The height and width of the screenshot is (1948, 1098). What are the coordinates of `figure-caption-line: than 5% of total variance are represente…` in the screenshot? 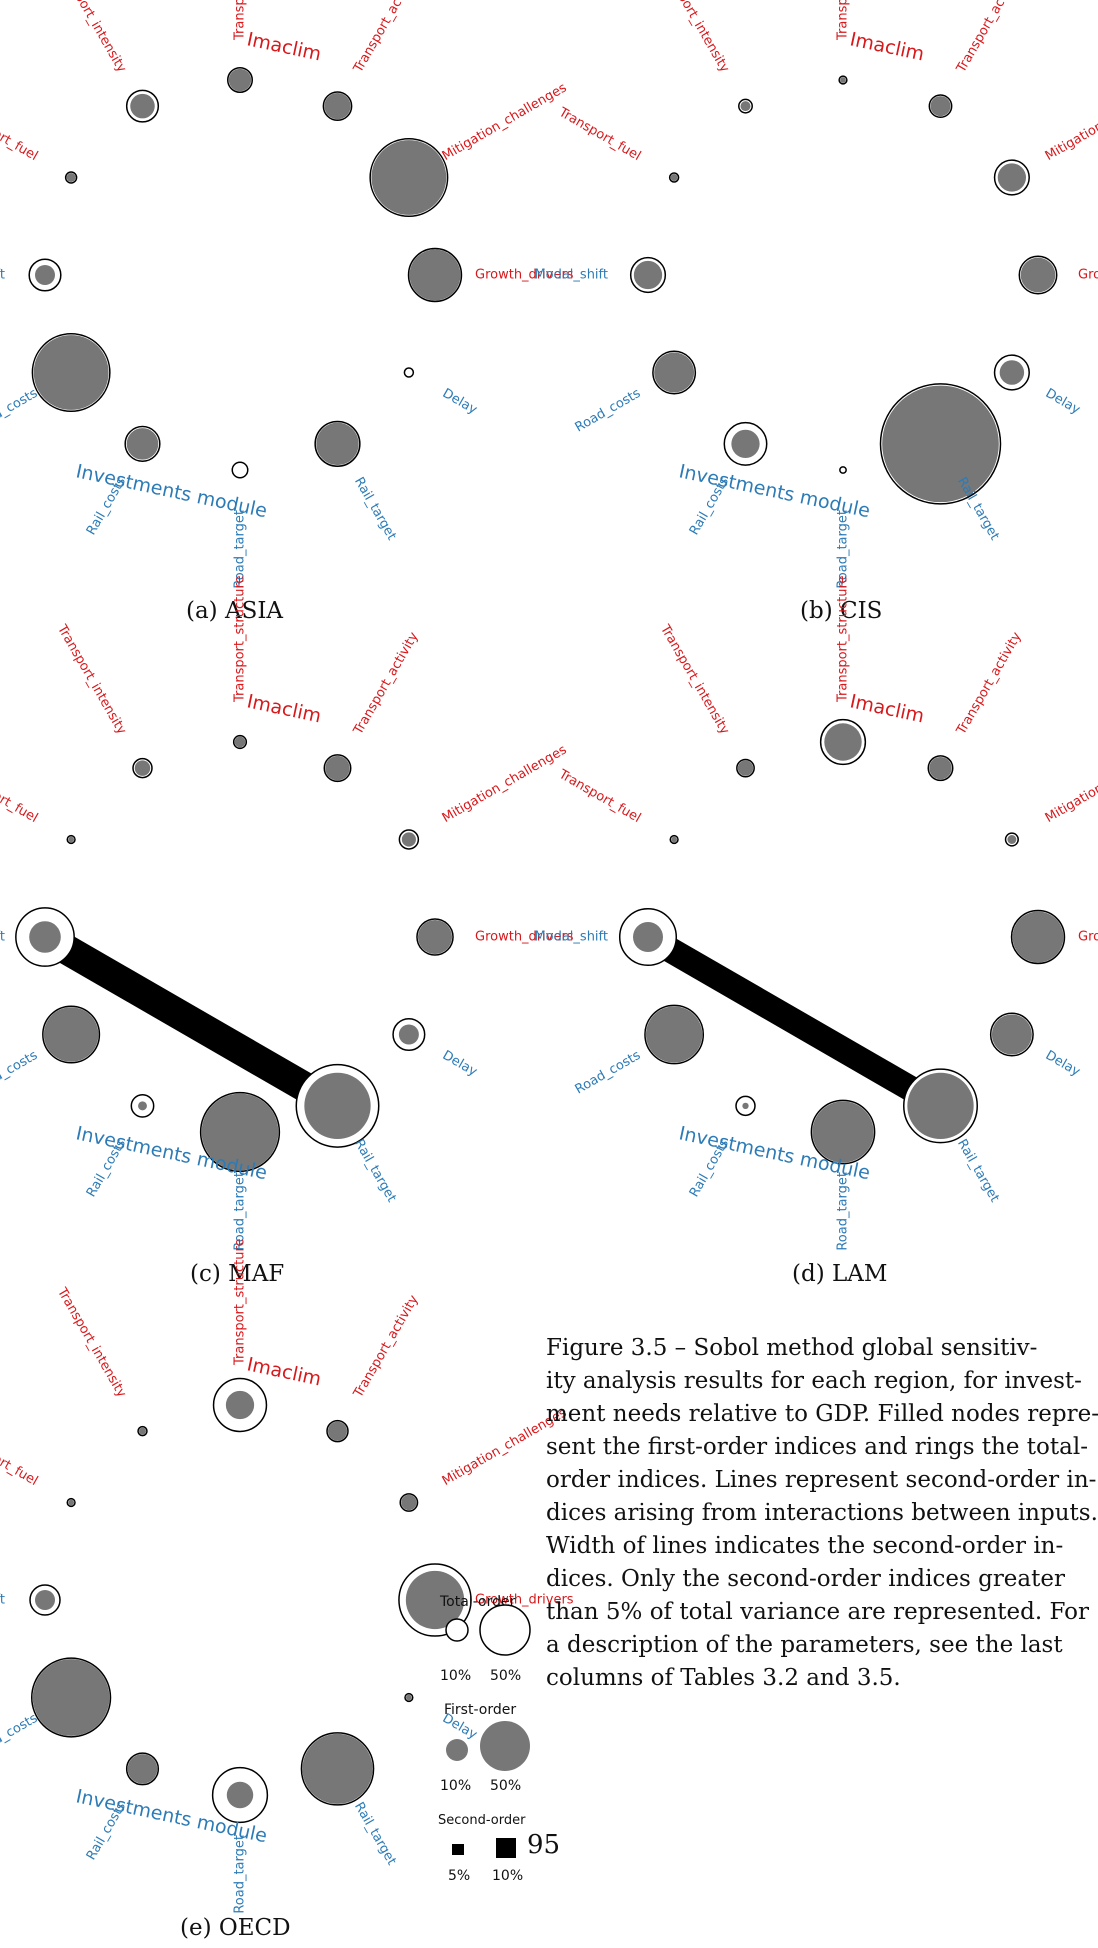 It's located at (817, 1612).